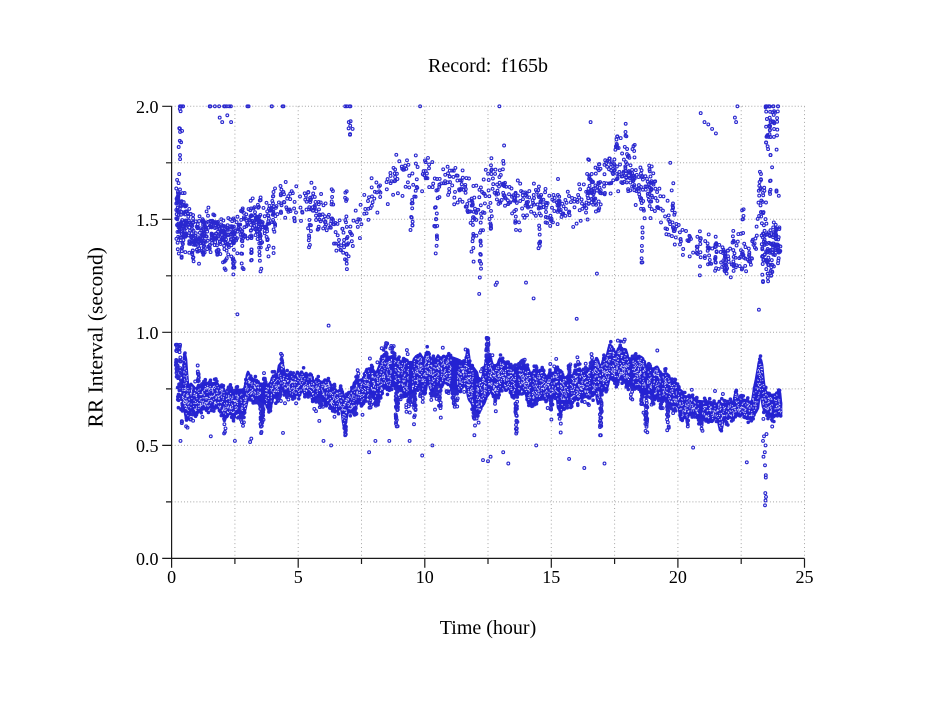  I want to click on svg-text: 5, so click(298, 577).